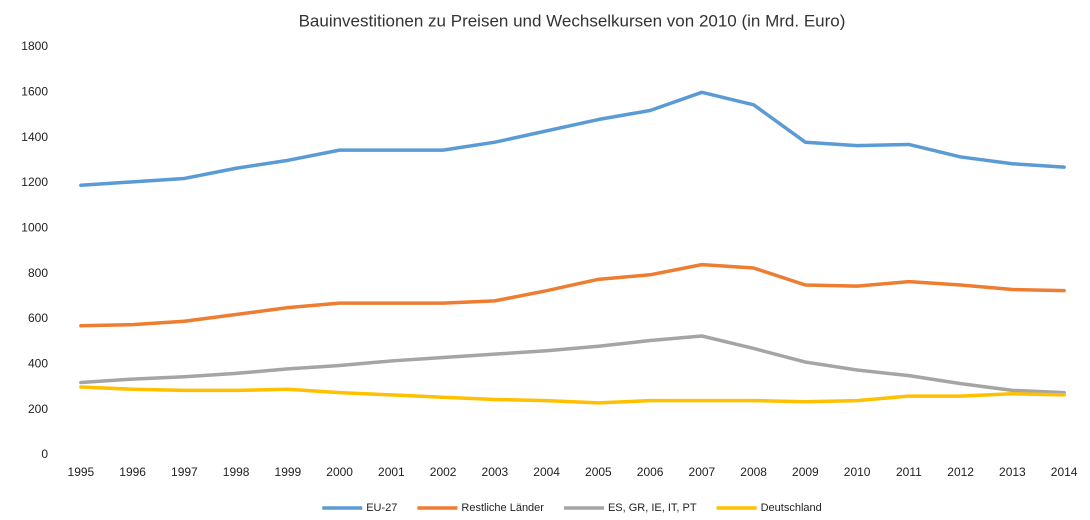 This screenshot has height=520, width=1090. What do you see at coordinates (495, 472) in the screenshot?
I see `x-tick-label: 2003` at bounding box center [495, 472].